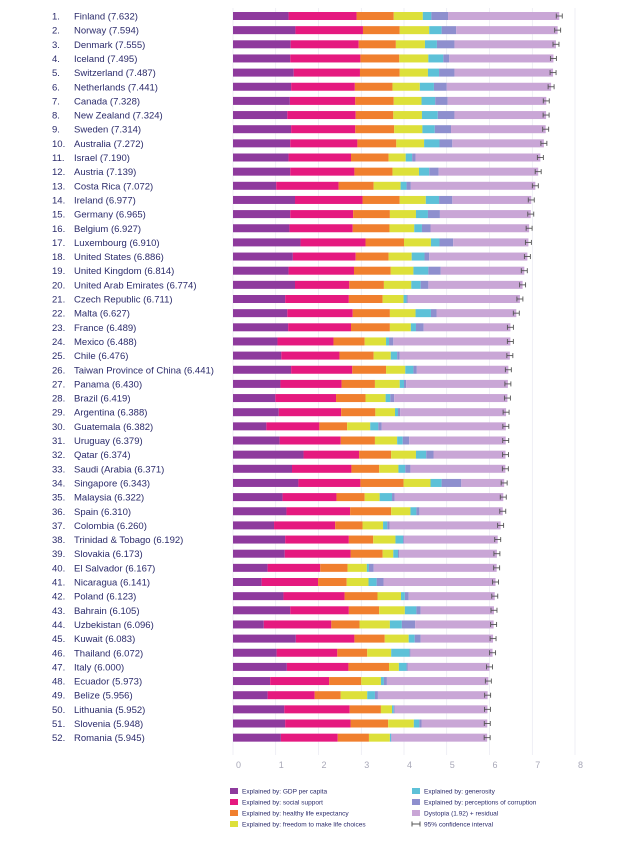 The image size is (634, 847). Describe the element at coordinates (56, 87) in the screenshot. I see `rank-label: 6.` at that location.